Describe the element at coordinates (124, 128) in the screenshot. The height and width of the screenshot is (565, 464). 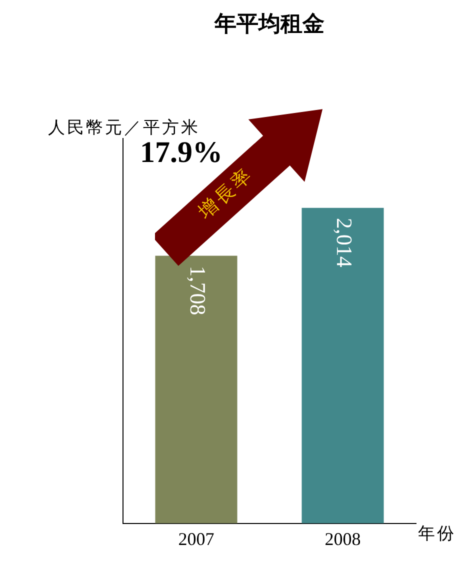
I see `y-axis-title: 人民幣元／平方米` at that location.